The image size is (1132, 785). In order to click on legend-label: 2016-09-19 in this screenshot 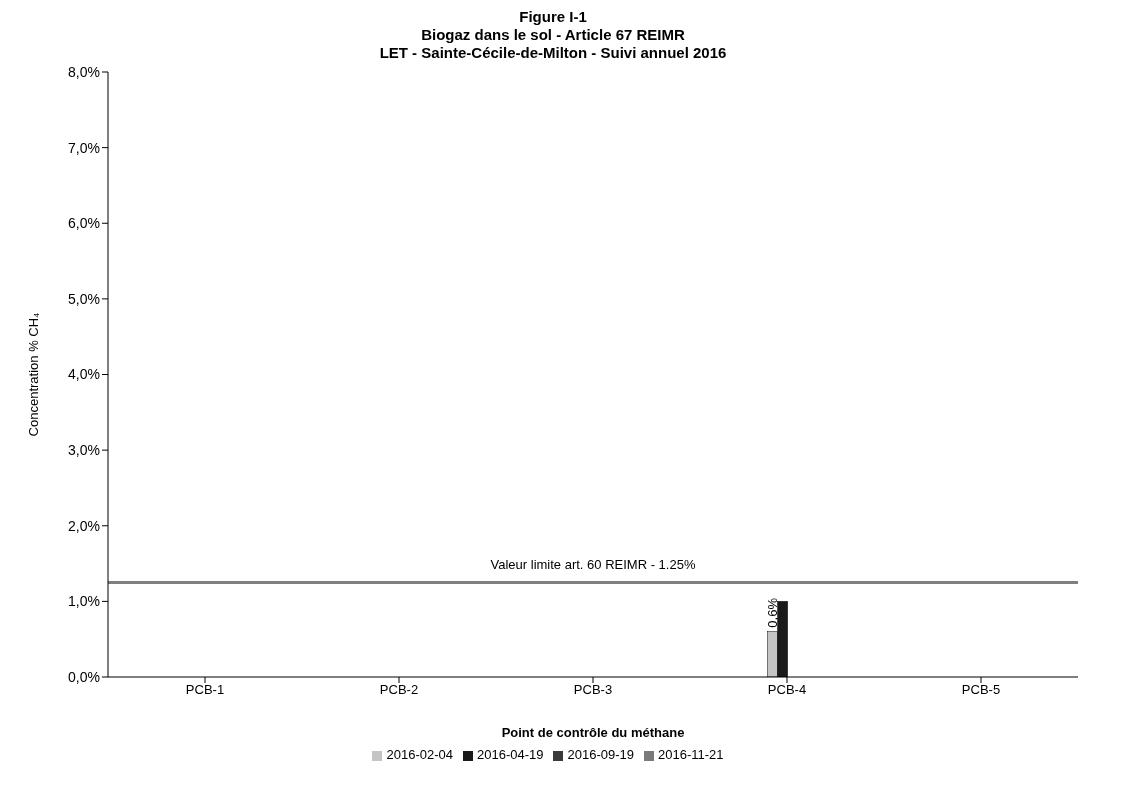, I will do `click(600, 754)`.